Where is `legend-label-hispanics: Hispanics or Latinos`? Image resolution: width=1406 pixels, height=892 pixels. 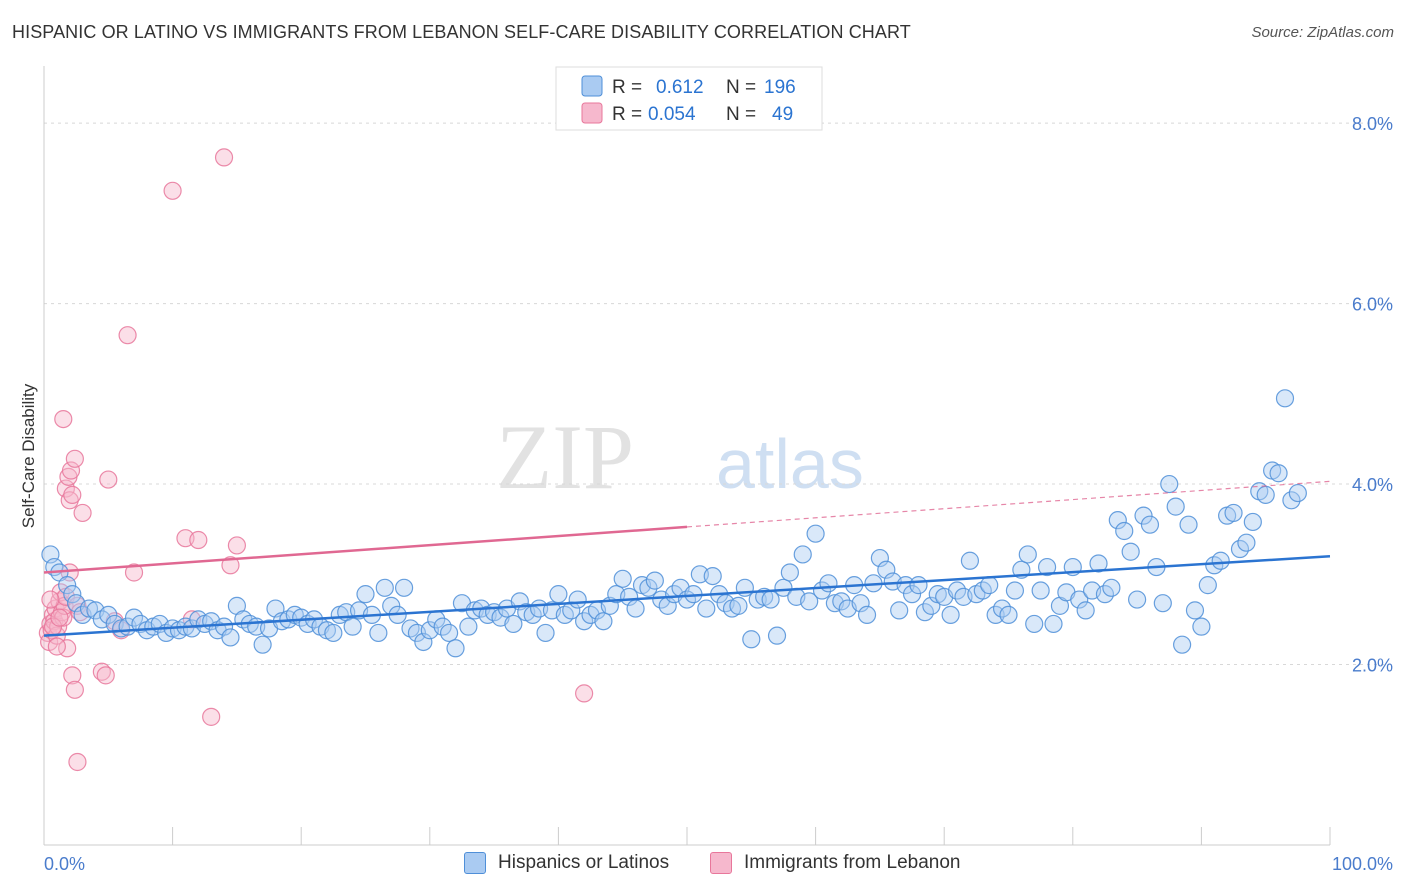
legend-label-hispanics: Hispanics or Latinos is located at coordinates (584, 862).